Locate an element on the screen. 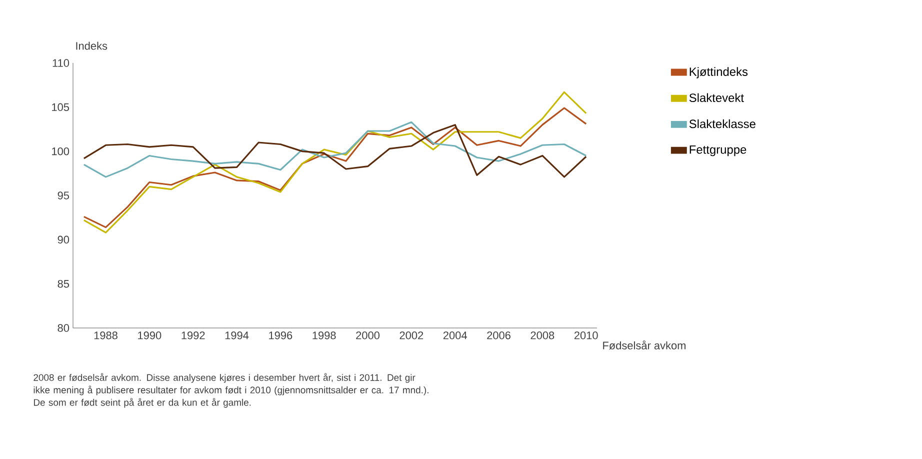  y-tick-label: 100 is located at coordinates (61, 151).